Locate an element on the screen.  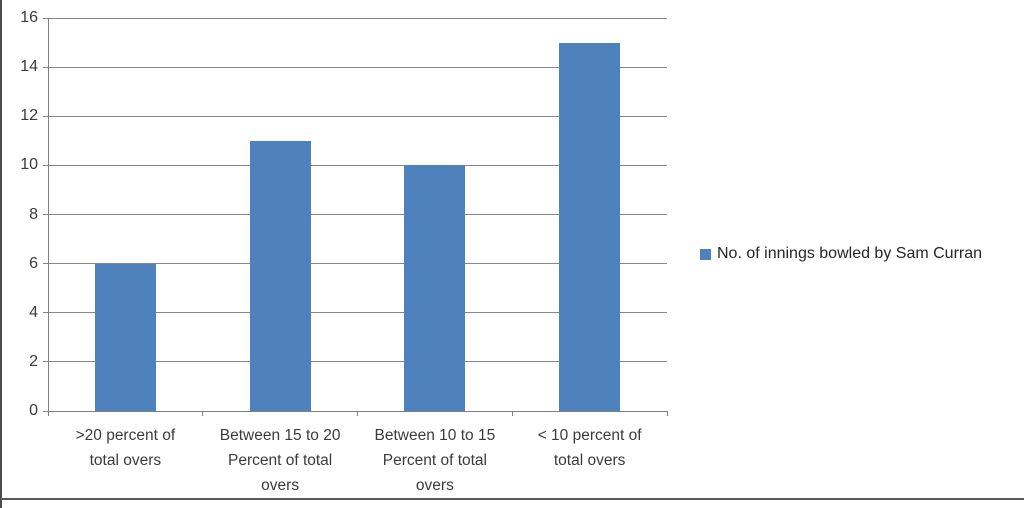
y-axis-tick-label: 14 is located at coordinates (29, 67).